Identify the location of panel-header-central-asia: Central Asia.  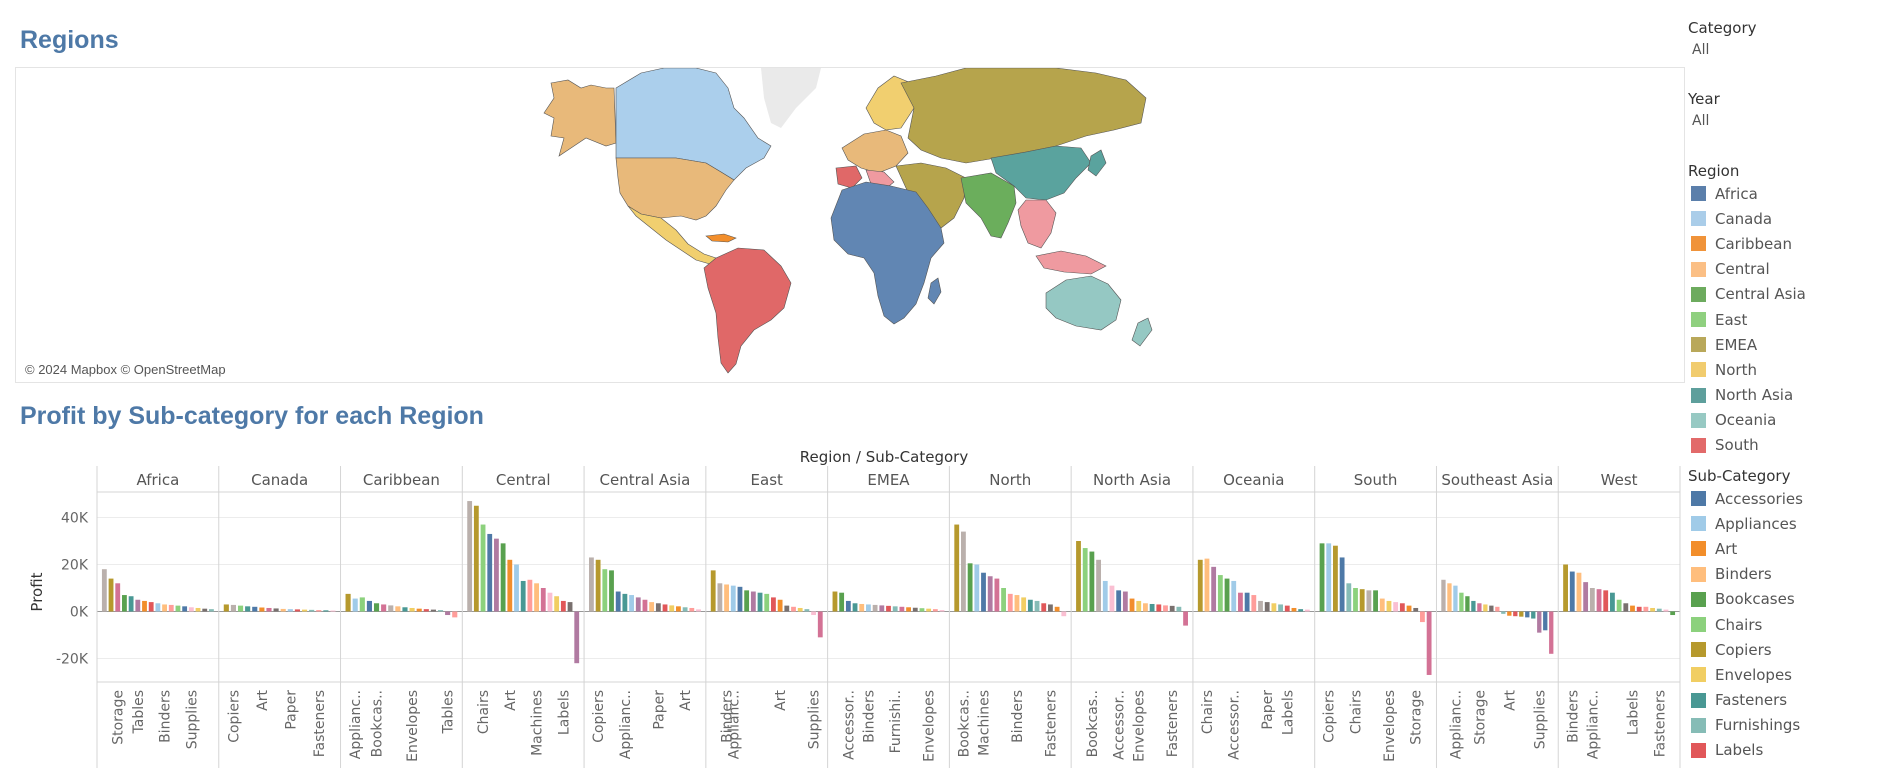
(645, 480).